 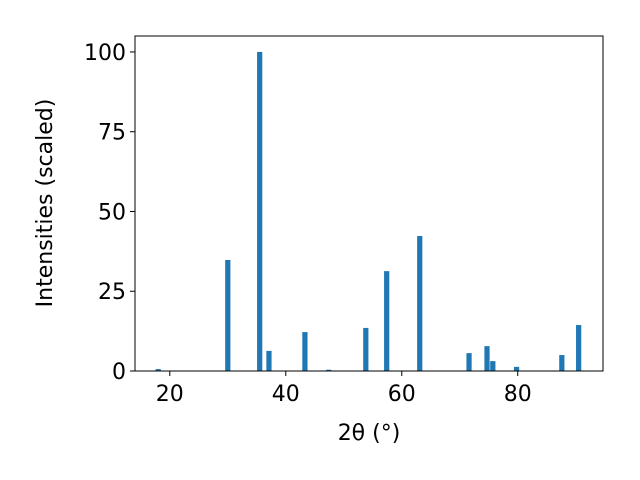 What do you see at coordinates (170, 394) in the screenshot?
I see `x-tick-label: 20` at bounding box center [170, 394].